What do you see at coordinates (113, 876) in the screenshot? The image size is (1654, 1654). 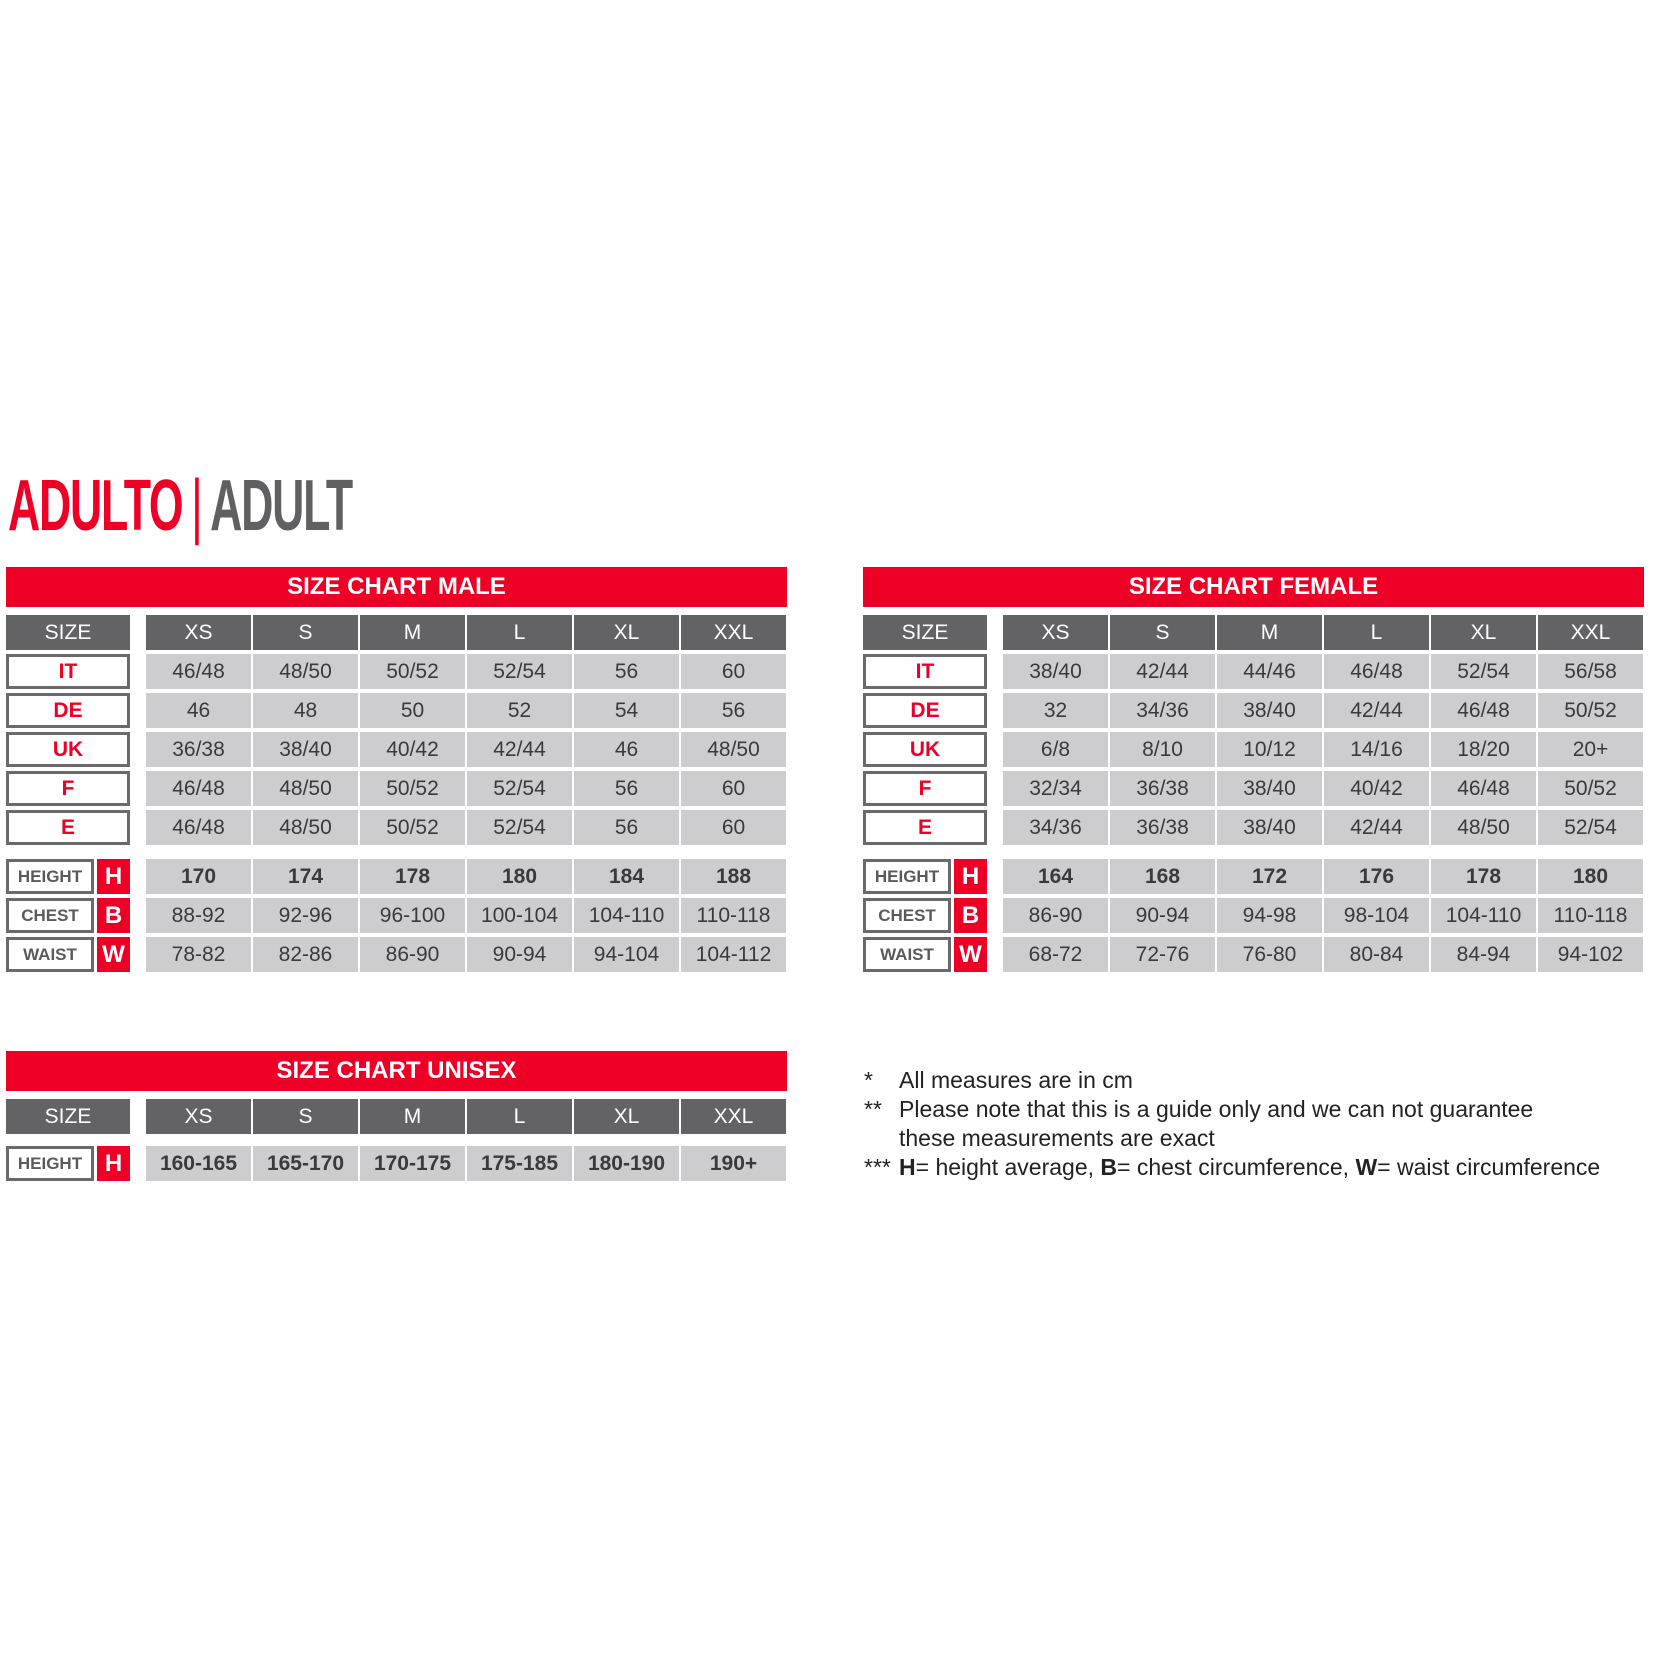 I see `measure-letter: H` at bounding box center [113, 876].